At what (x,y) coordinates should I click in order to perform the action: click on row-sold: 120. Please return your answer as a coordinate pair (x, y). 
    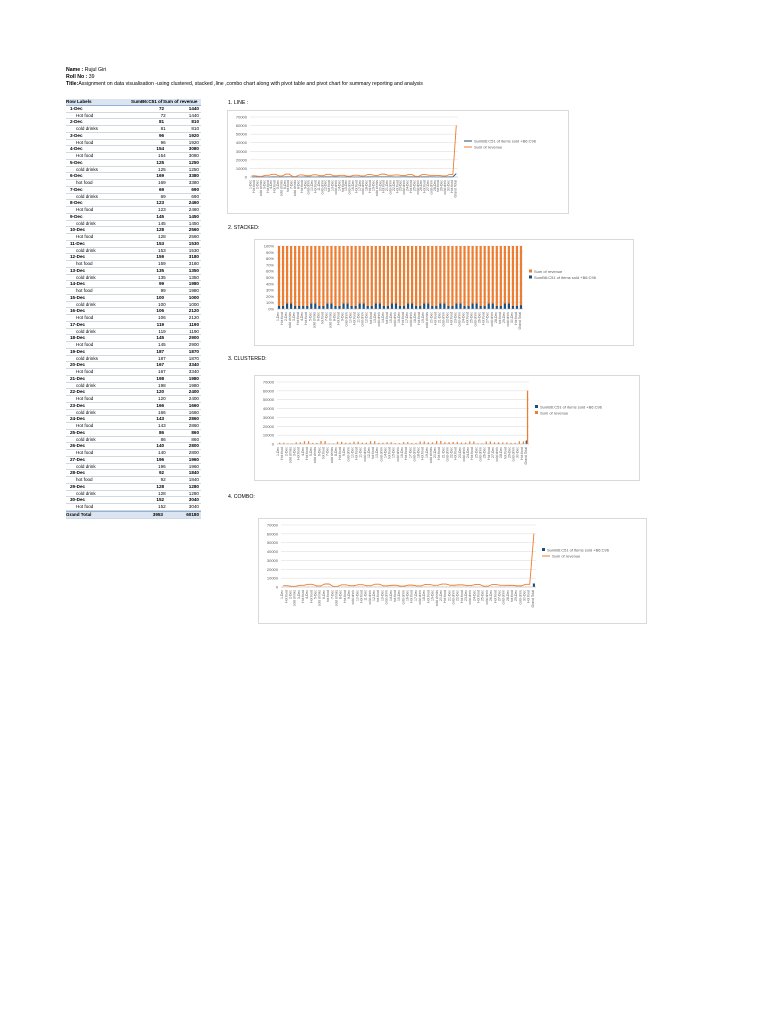
    Looking at the image, I should click on (162, 398).